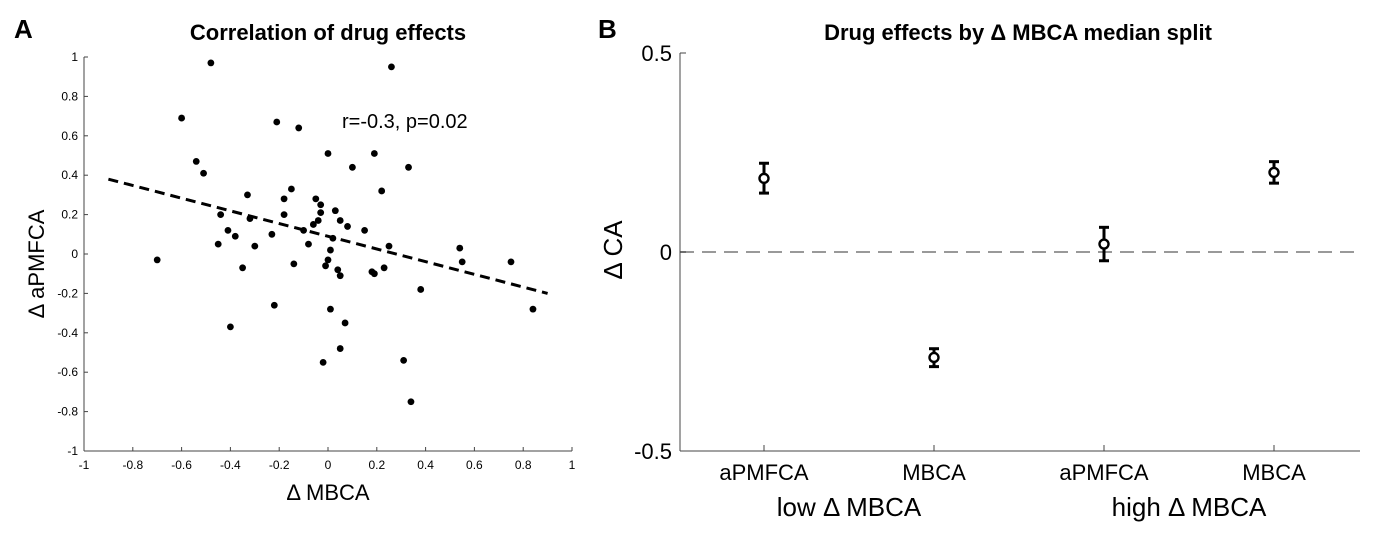 This screenshot has width=1384, height=533. What do you see at coordinates (666, 252) in the screenshot?
I see `panel-b-y-tick-label: 0` at bounding box center [666, 252].